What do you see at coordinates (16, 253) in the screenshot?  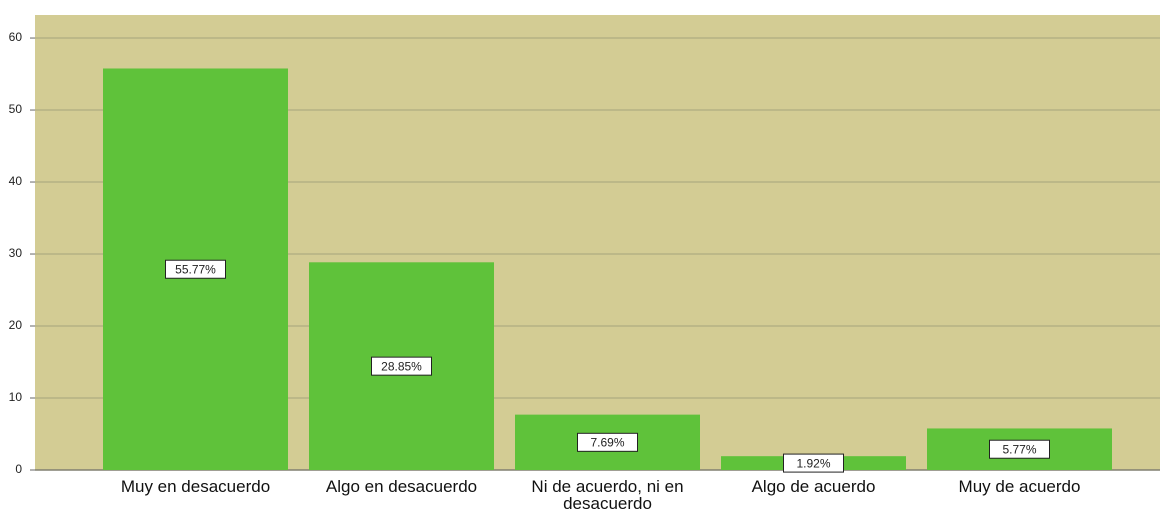 I see `y-tick-label: 30` at bounding box center [16, 253].